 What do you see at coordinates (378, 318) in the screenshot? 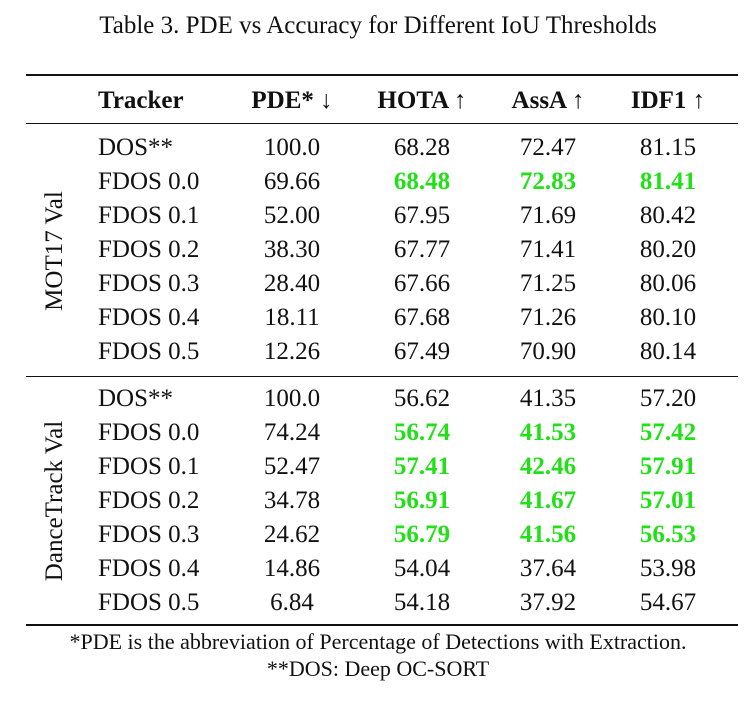
I see `table-row: FDOS 0.4 18.11 67.68 71.26 80.10` at bounding box center [378, 318].